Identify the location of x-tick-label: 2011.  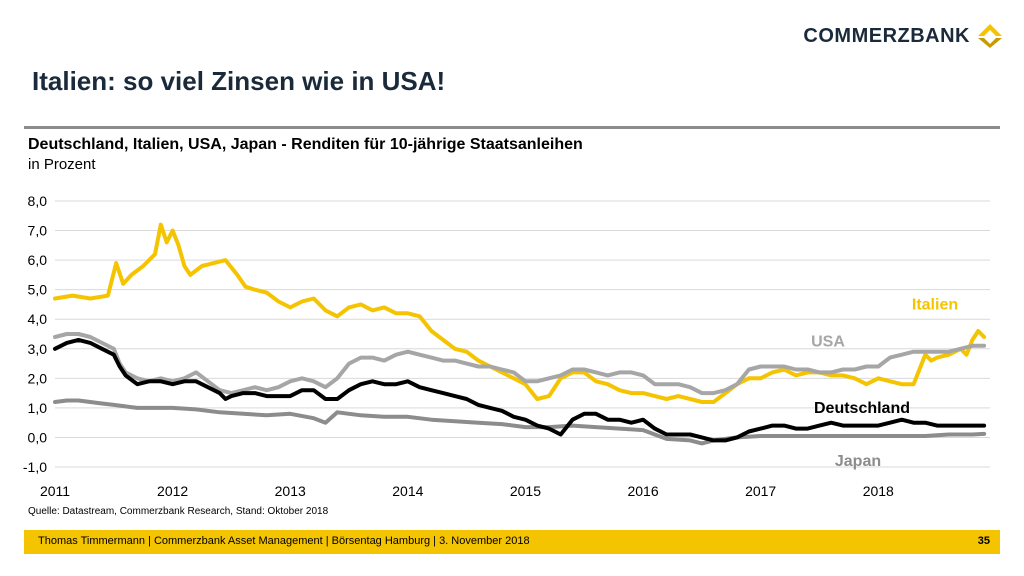
(55, 491).